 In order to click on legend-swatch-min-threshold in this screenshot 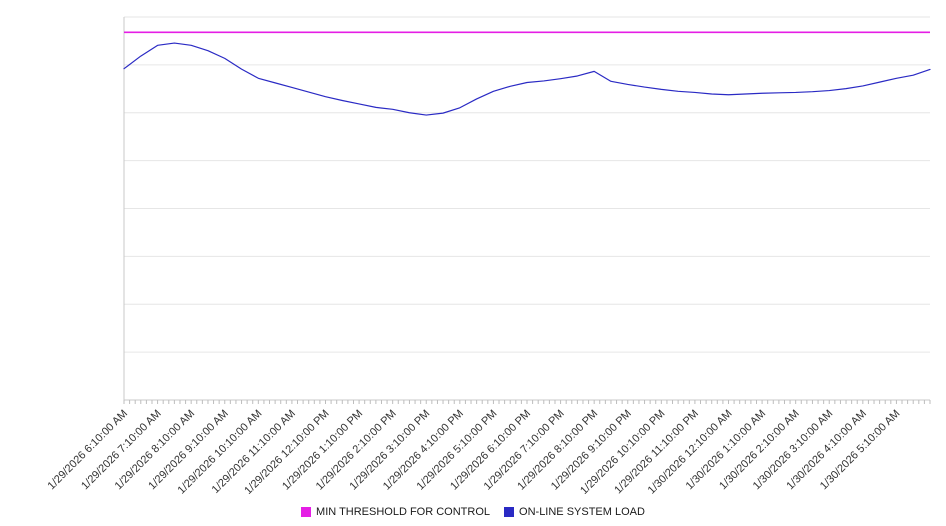, I will do `click(306, 512)`.